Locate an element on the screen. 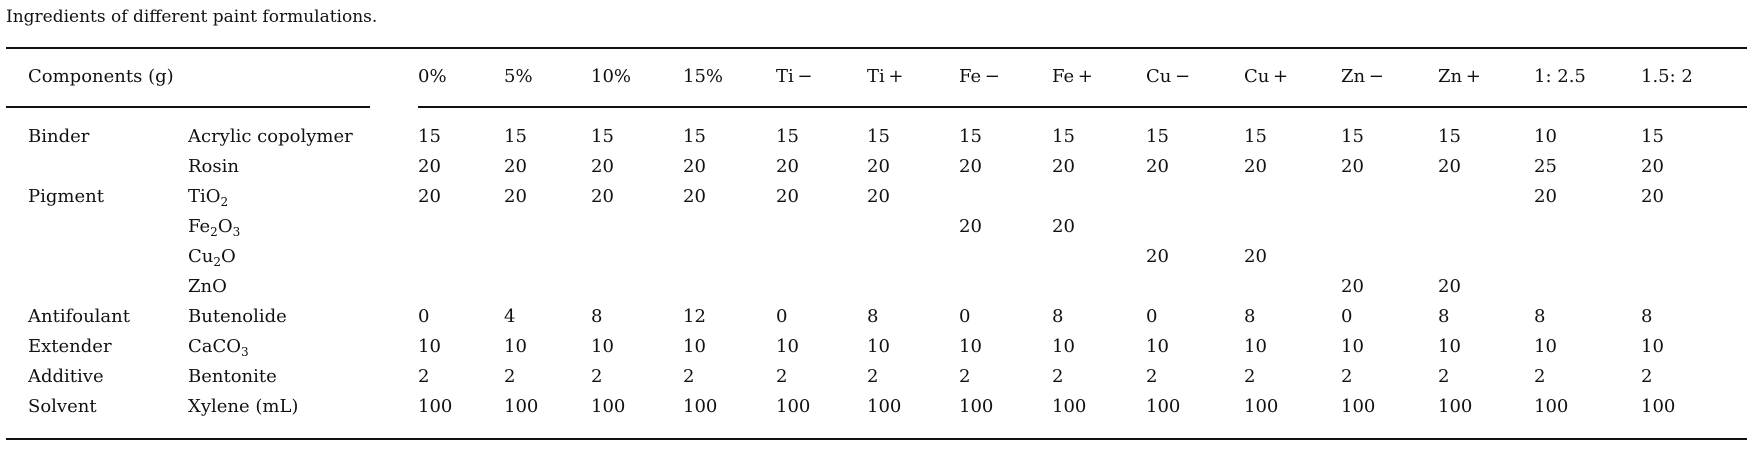 The width and height of the screenshot is (1750, 451). table-cell: 4 is located at coordinates (510, 316).